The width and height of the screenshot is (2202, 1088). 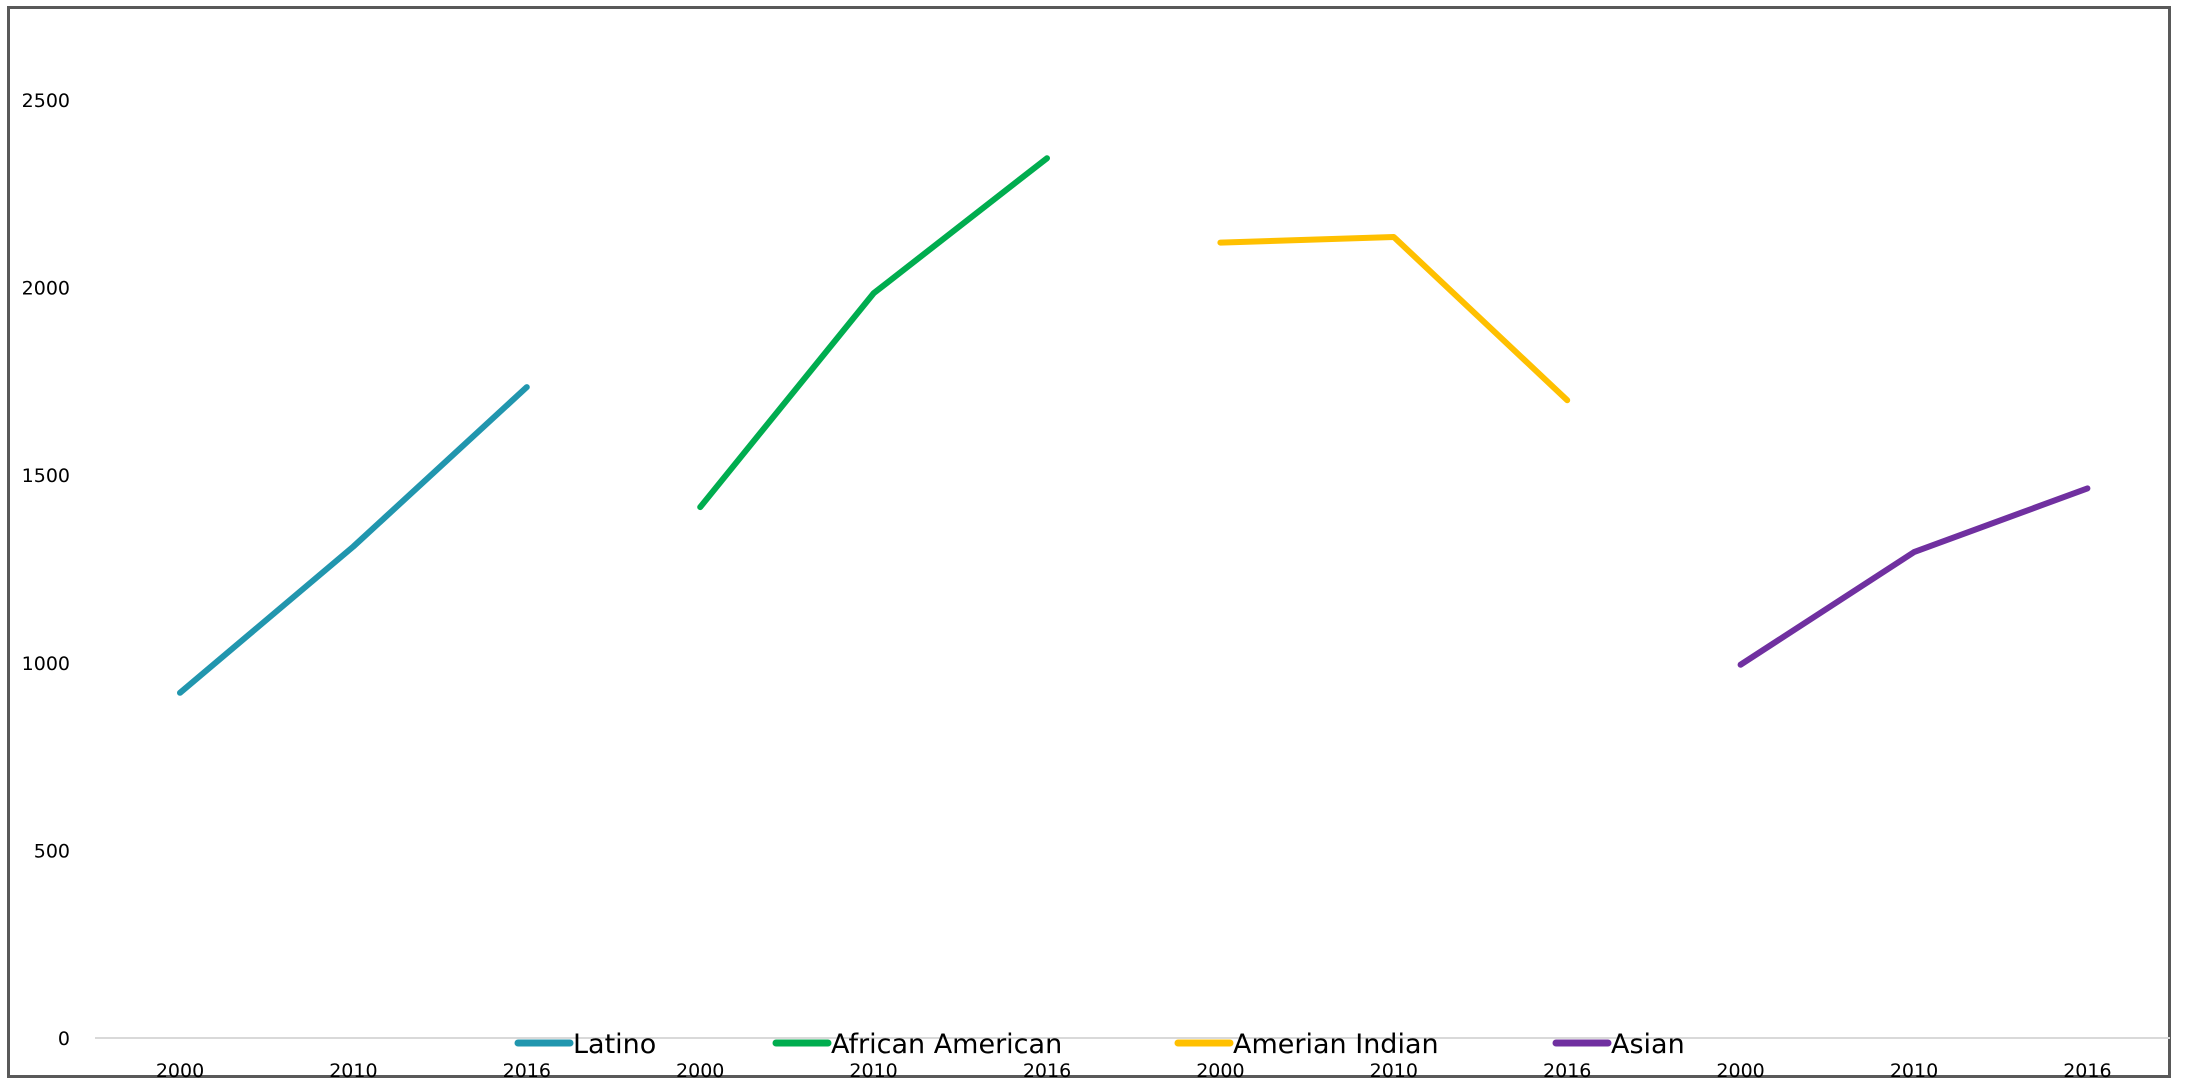 What do you see at coordinates (52, 851) in the screenshot?
I see `y-tick-label: 500` at bounding box center [52, 851].